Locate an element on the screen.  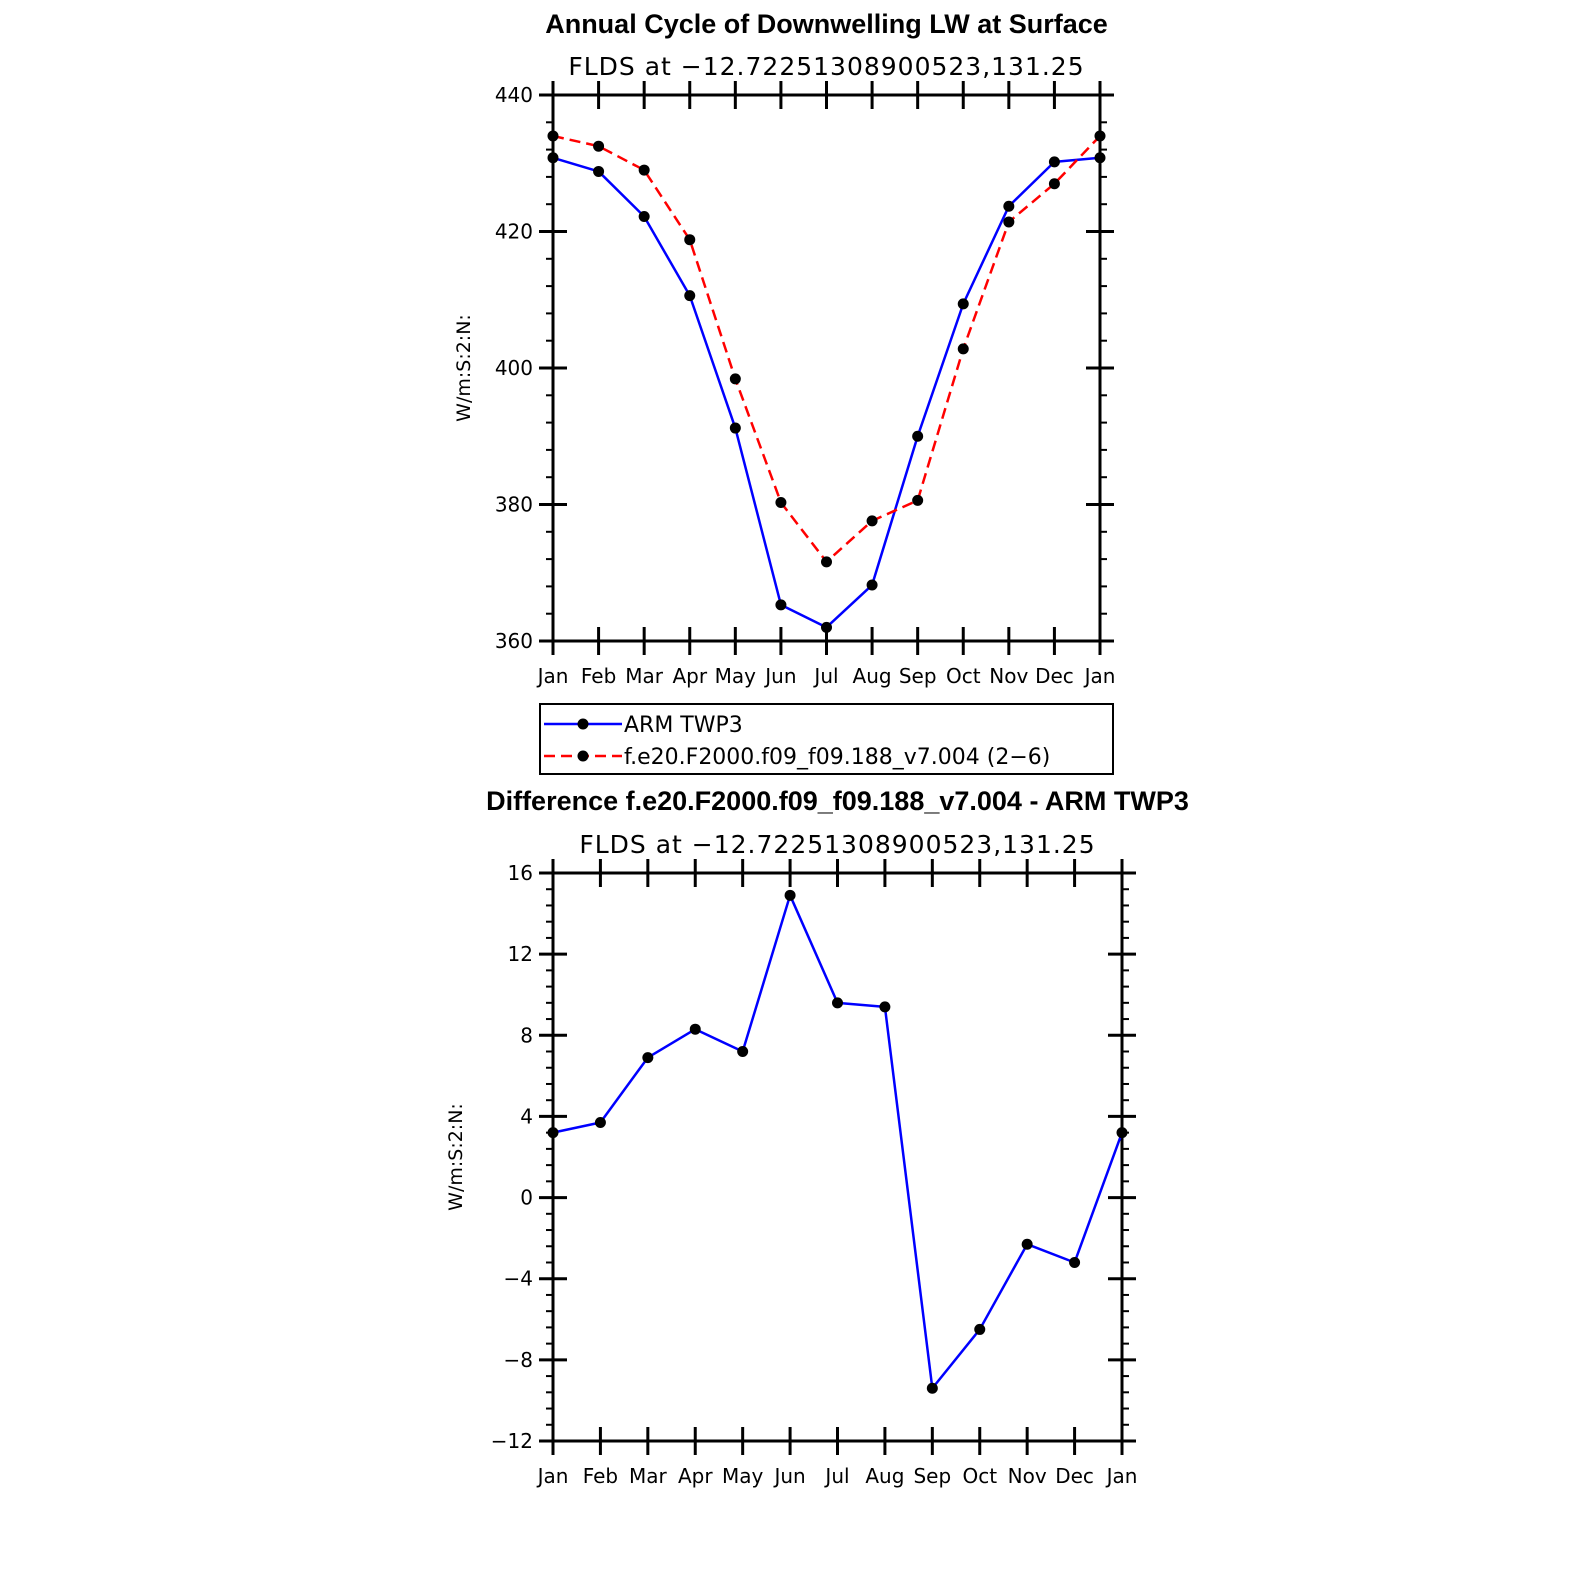
y-tick-label: −12 is located at coordinates (512, 1441).